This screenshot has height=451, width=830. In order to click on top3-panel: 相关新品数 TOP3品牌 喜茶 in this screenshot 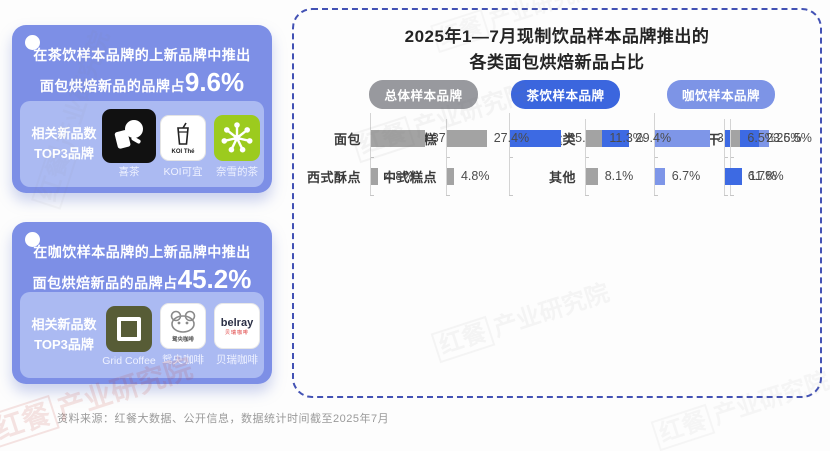, I will do `click(142, 144)`.